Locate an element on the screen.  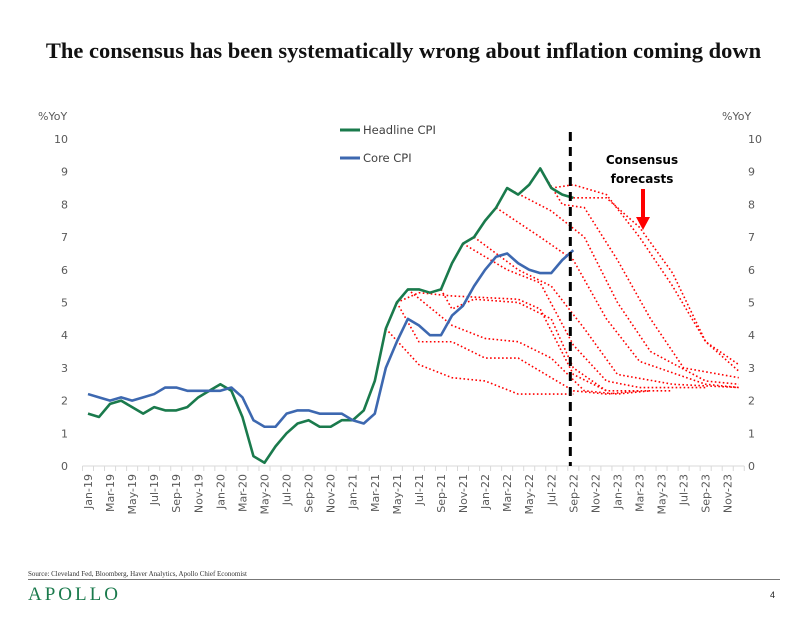
x-tick-label: Sep-23 is located at coordinates (706, 493).